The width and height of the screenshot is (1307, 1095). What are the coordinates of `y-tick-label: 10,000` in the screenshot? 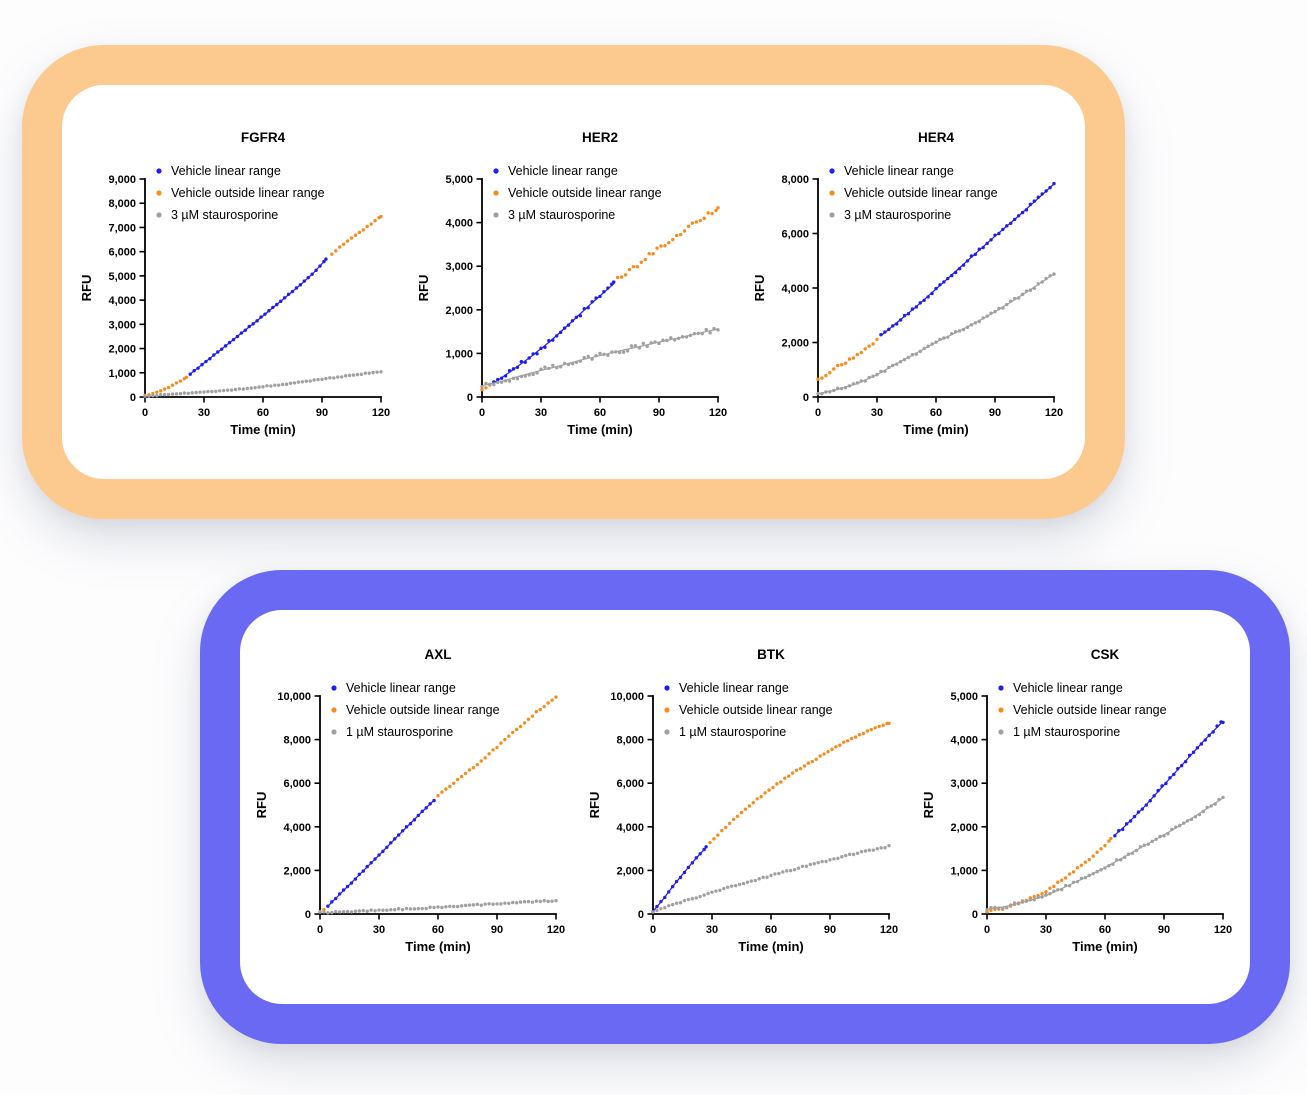 It's located at (294, 697).